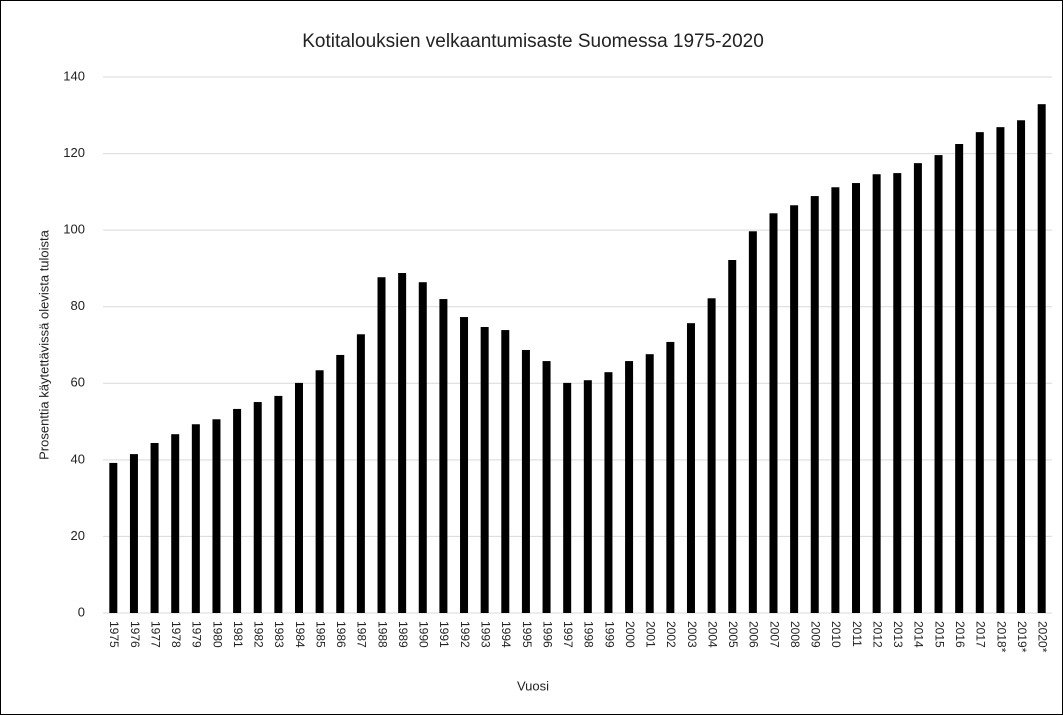 This screenshot has height=715, width=1063. Describe the element at coordinates (712, 634) in the screenshot. I see `x-tick-label: 2004` at that location.